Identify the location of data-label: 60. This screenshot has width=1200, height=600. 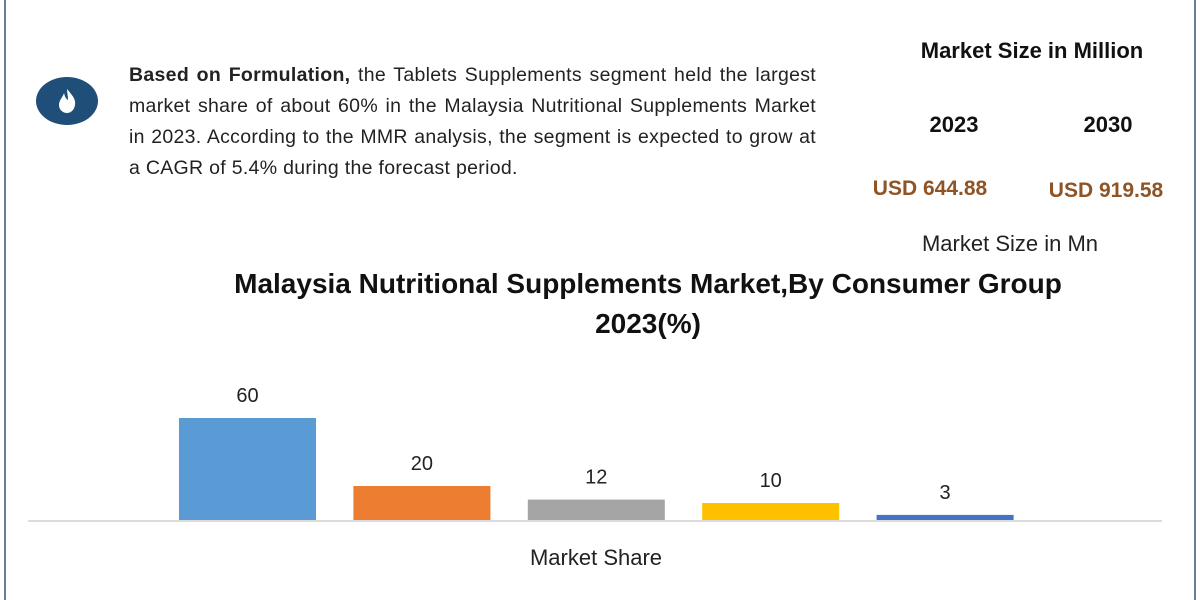
(247, 396).